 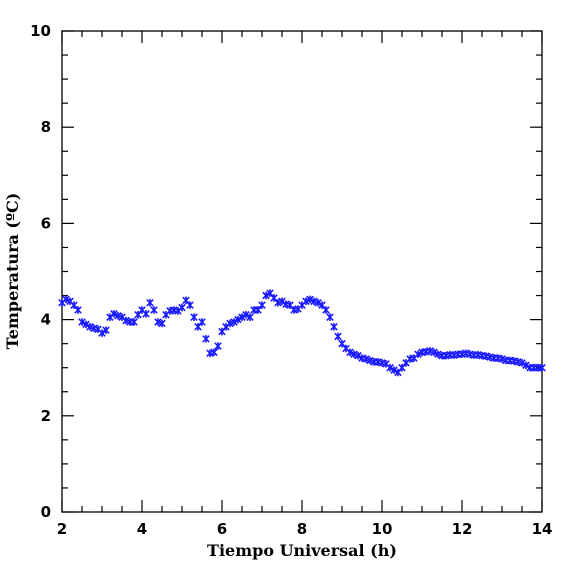 What do you see at coordinates (302, 529) in the screenshot?
I see `x-tick-label: 8` at bounding box center [302, 529].